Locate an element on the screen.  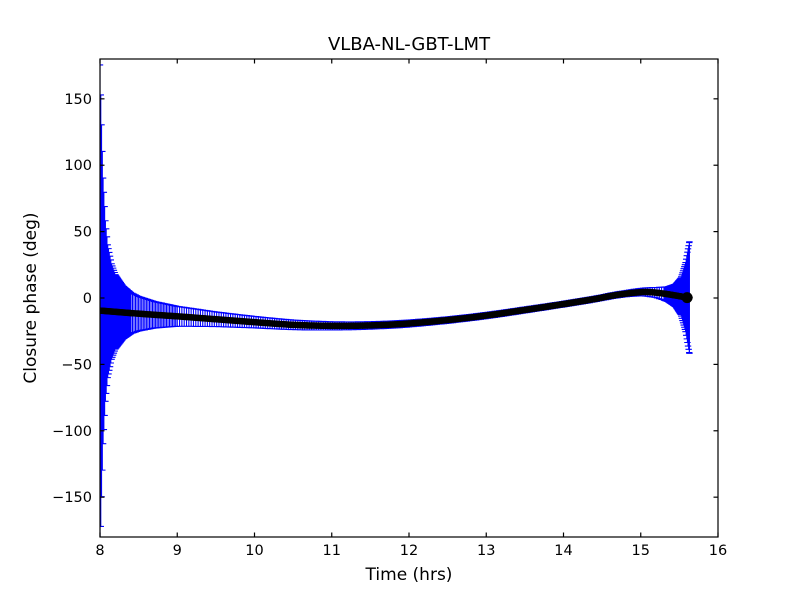
x-tick-label: 12 is located at coordinates (409, 551).